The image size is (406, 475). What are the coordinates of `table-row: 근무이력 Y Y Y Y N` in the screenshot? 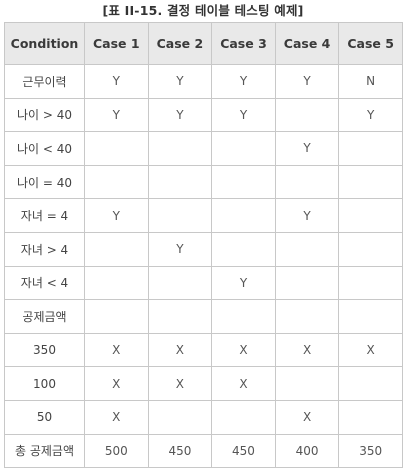 It's located at (203, 81).